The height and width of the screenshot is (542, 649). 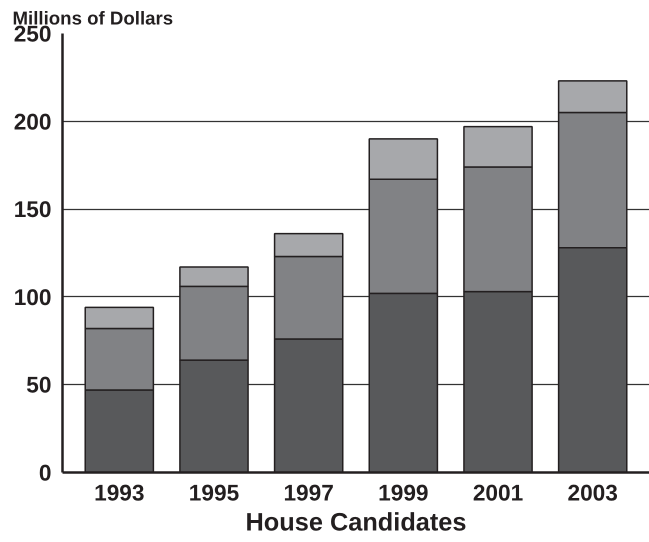 What do you see at coordinates (498, 493) in the screenshot?
I see `x-tick-label: 2001` at bounding box center [498, 493].